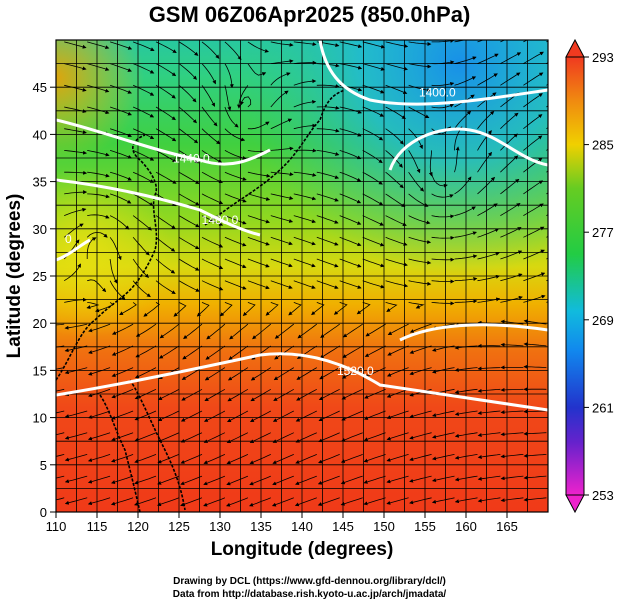 Image resolution: width=619 pixels, height=605 pixels. What do you see at coordinates (575, 48) in the screenshot?
I see `colorbar-max-triangle` at bounding box center [575, 48].